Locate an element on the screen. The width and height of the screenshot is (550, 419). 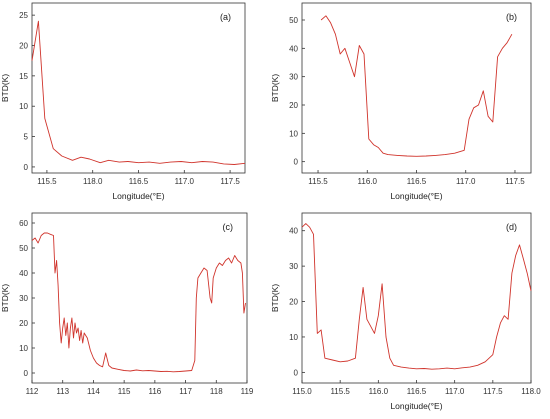
panel-label: (a) is located at coordinates (225, 17).